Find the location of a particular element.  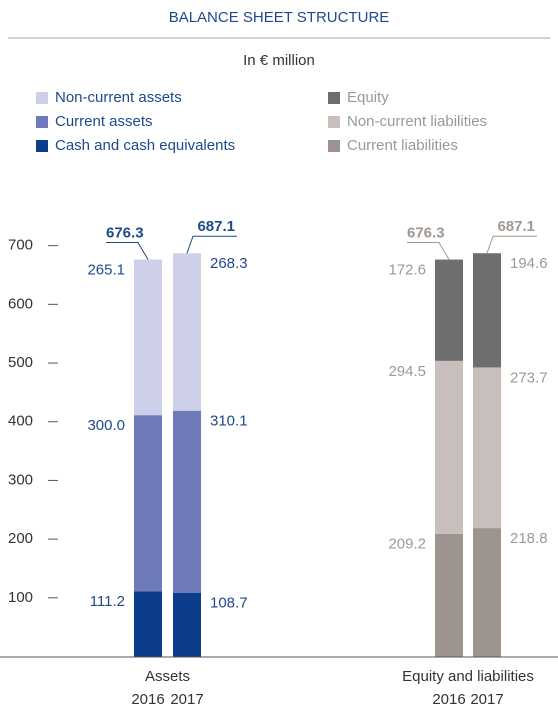

legend-label: Non-current liabilities is located at coordinates (417, 121).